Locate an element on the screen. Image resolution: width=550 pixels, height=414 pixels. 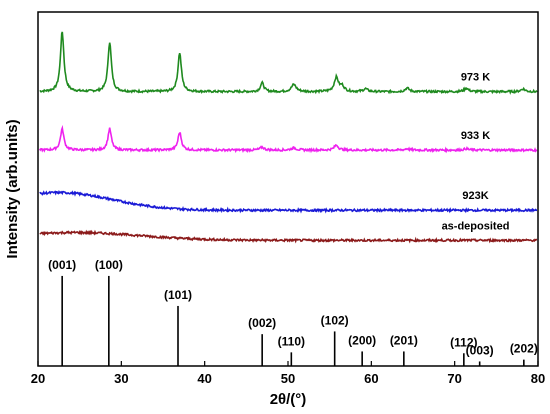
series-label-2: 923K is located at coordinates (475, 196).